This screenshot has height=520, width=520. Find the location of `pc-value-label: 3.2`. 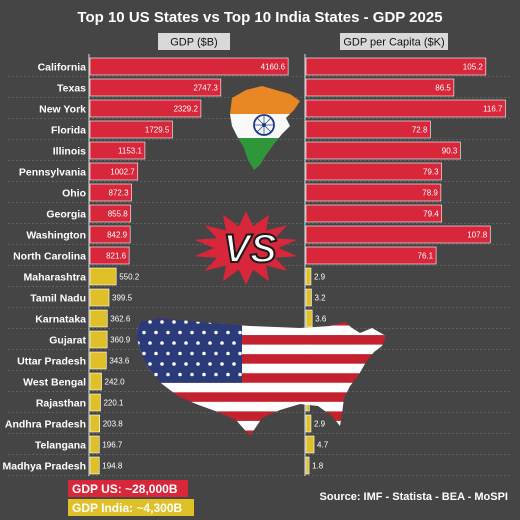

pc-value-label: 3.2 is located at coordinates (320, 298).